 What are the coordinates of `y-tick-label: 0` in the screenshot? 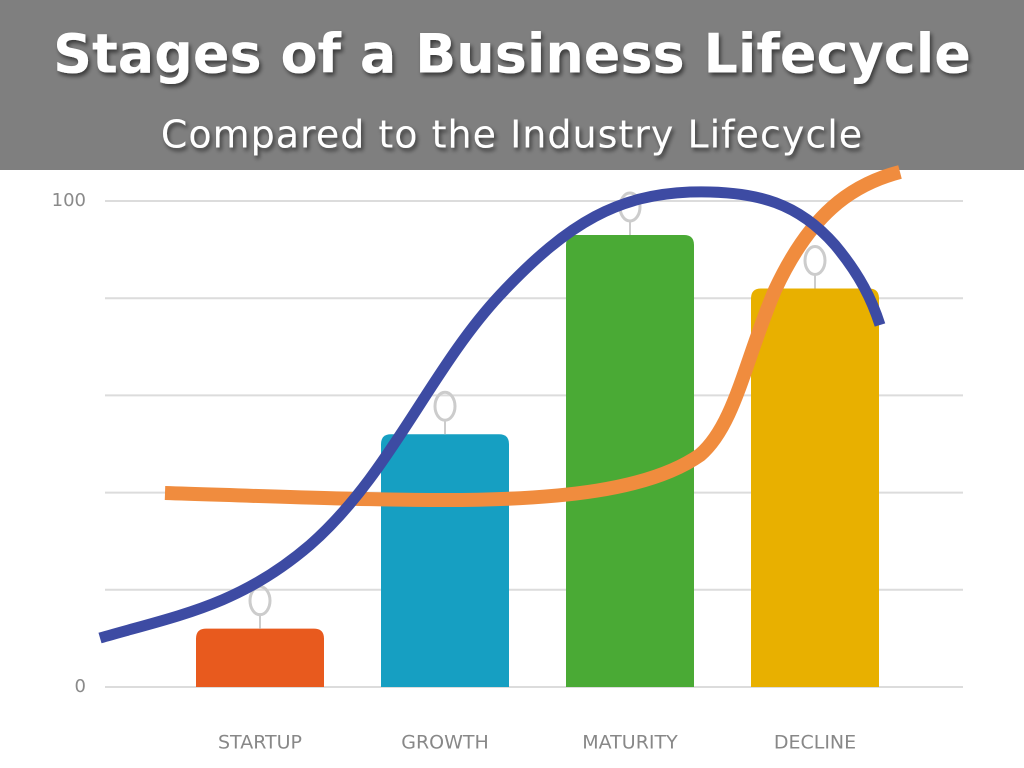 It's located at (80, 686).